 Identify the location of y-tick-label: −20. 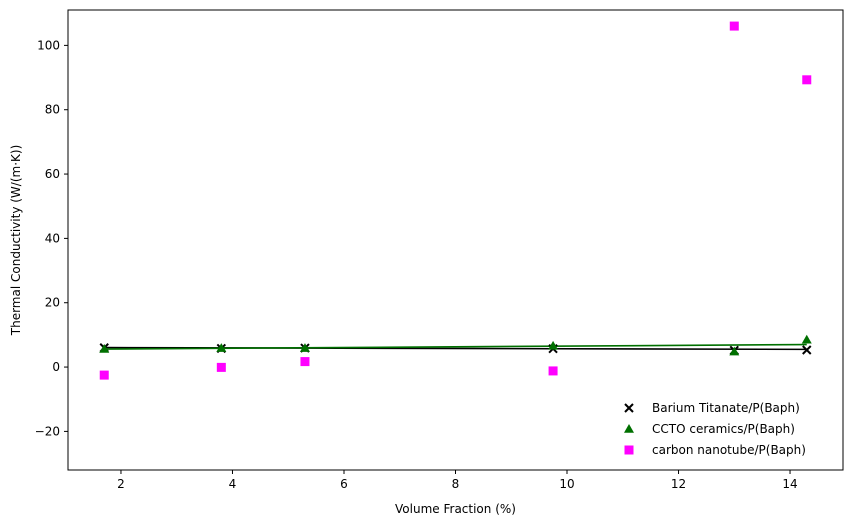
(47, 431).